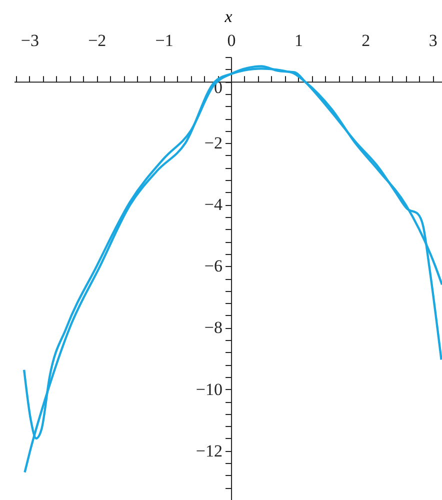  I want to click on y-tick-label: −12, so click(209, 450).